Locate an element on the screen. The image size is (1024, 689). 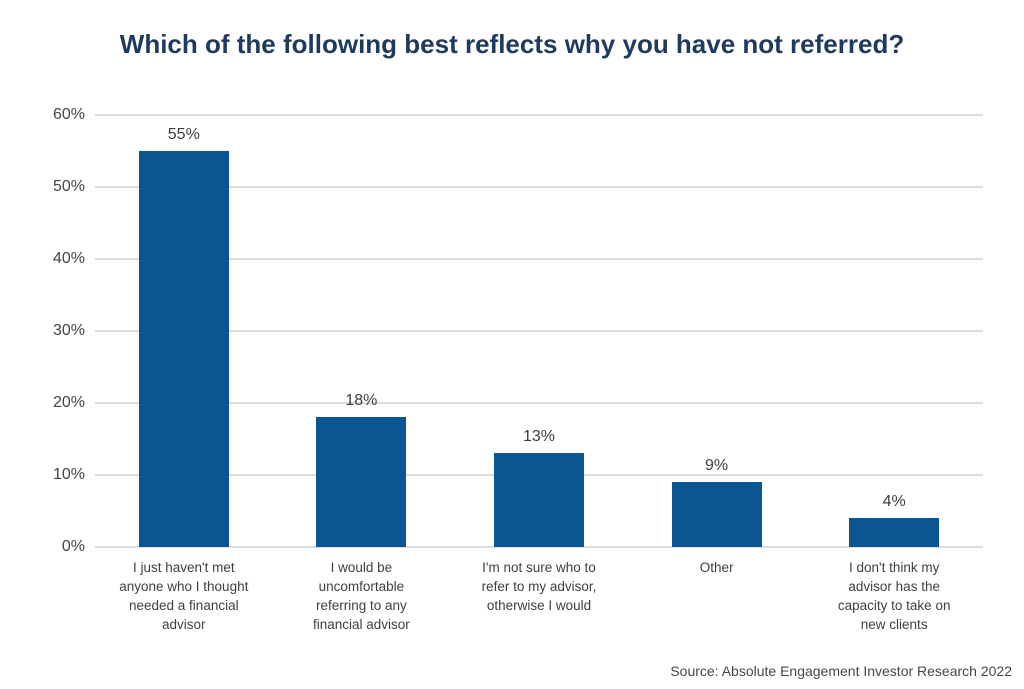
category-label-3: Other is located at coordinates (716, 567).